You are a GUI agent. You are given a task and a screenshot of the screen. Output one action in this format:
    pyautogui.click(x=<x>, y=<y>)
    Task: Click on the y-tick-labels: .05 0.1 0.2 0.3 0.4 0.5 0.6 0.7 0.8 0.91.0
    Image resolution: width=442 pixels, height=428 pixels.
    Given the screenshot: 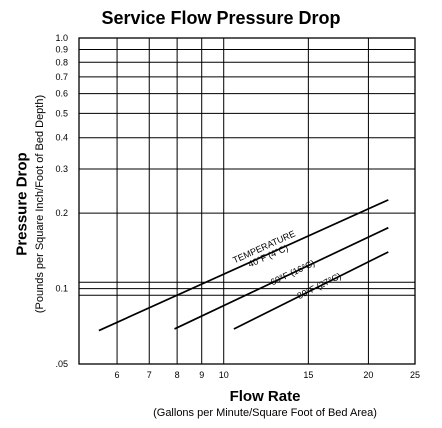 What is the action you would take?
    pyautogui.click(x=61, y=201)
    